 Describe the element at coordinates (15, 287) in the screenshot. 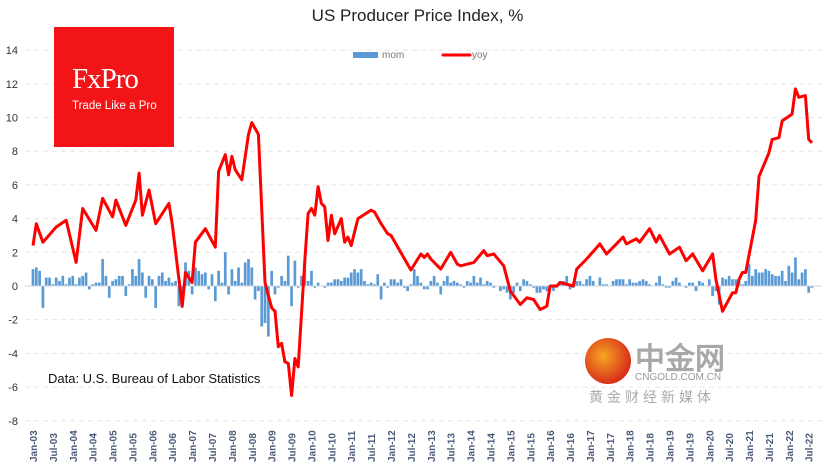

I see `y-tick-label: 0` at that location.